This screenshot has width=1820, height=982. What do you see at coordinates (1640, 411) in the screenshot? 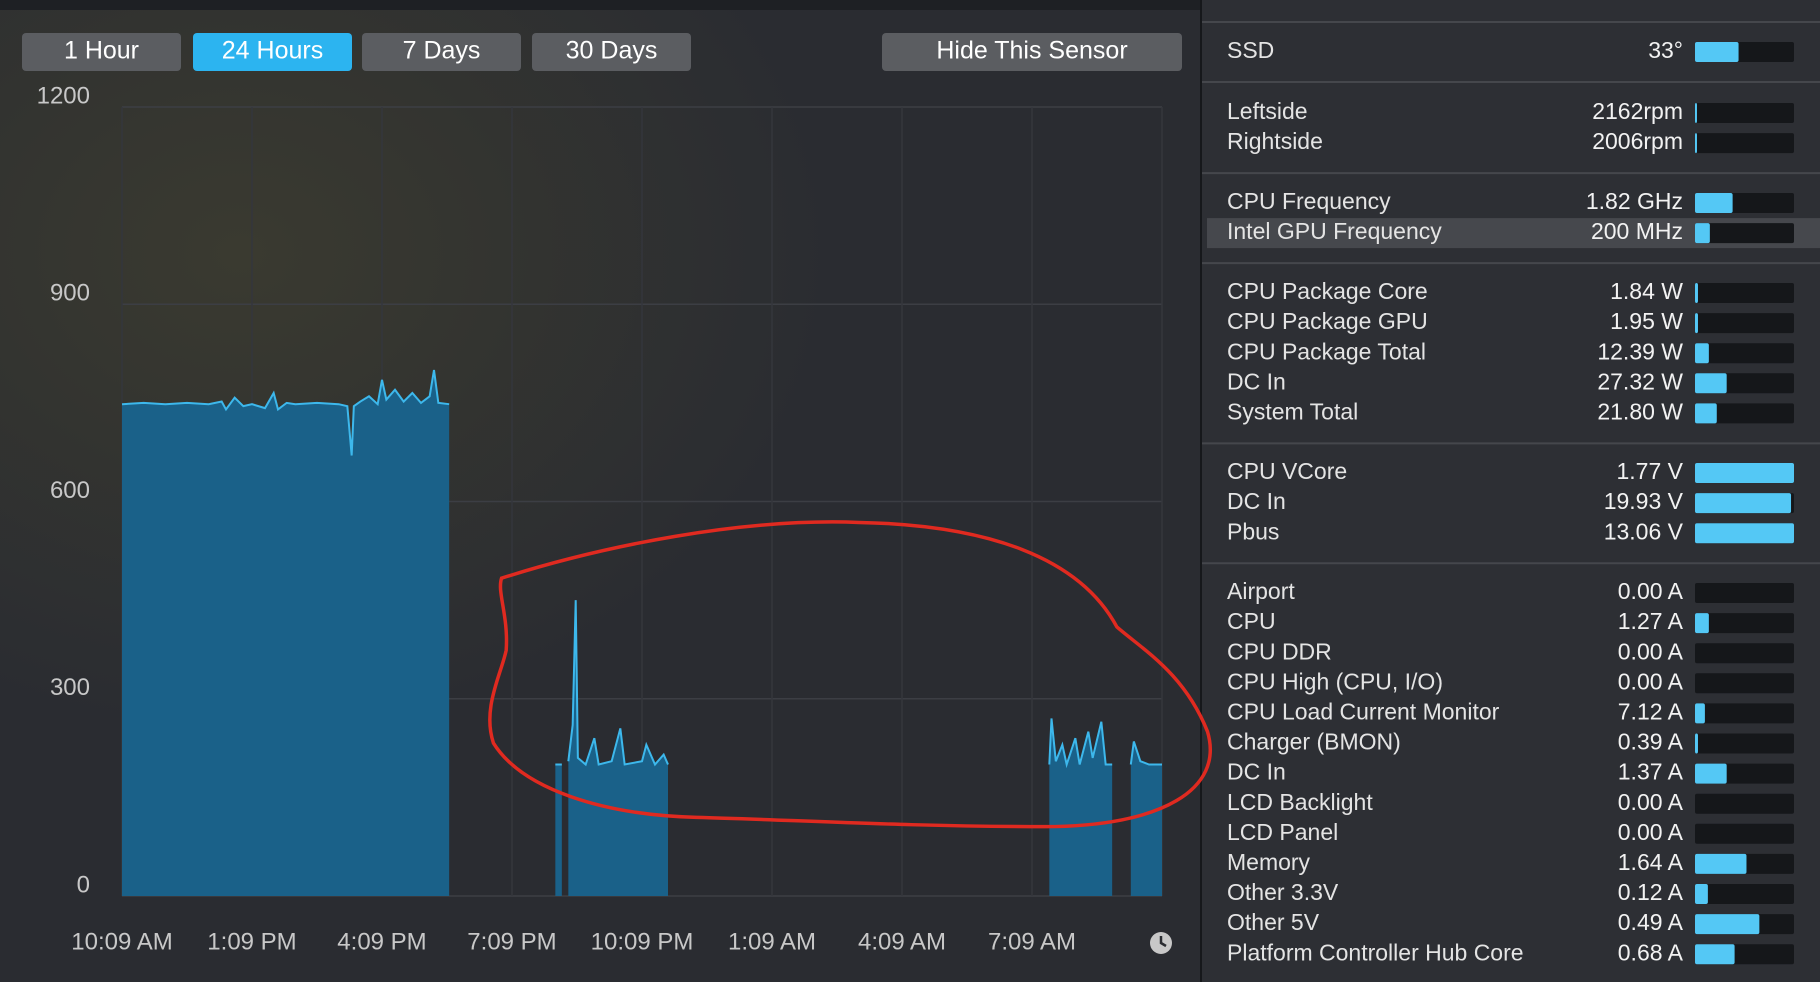
I see `sensor-value: 21.80 W` at bounding box center [1640, 411].